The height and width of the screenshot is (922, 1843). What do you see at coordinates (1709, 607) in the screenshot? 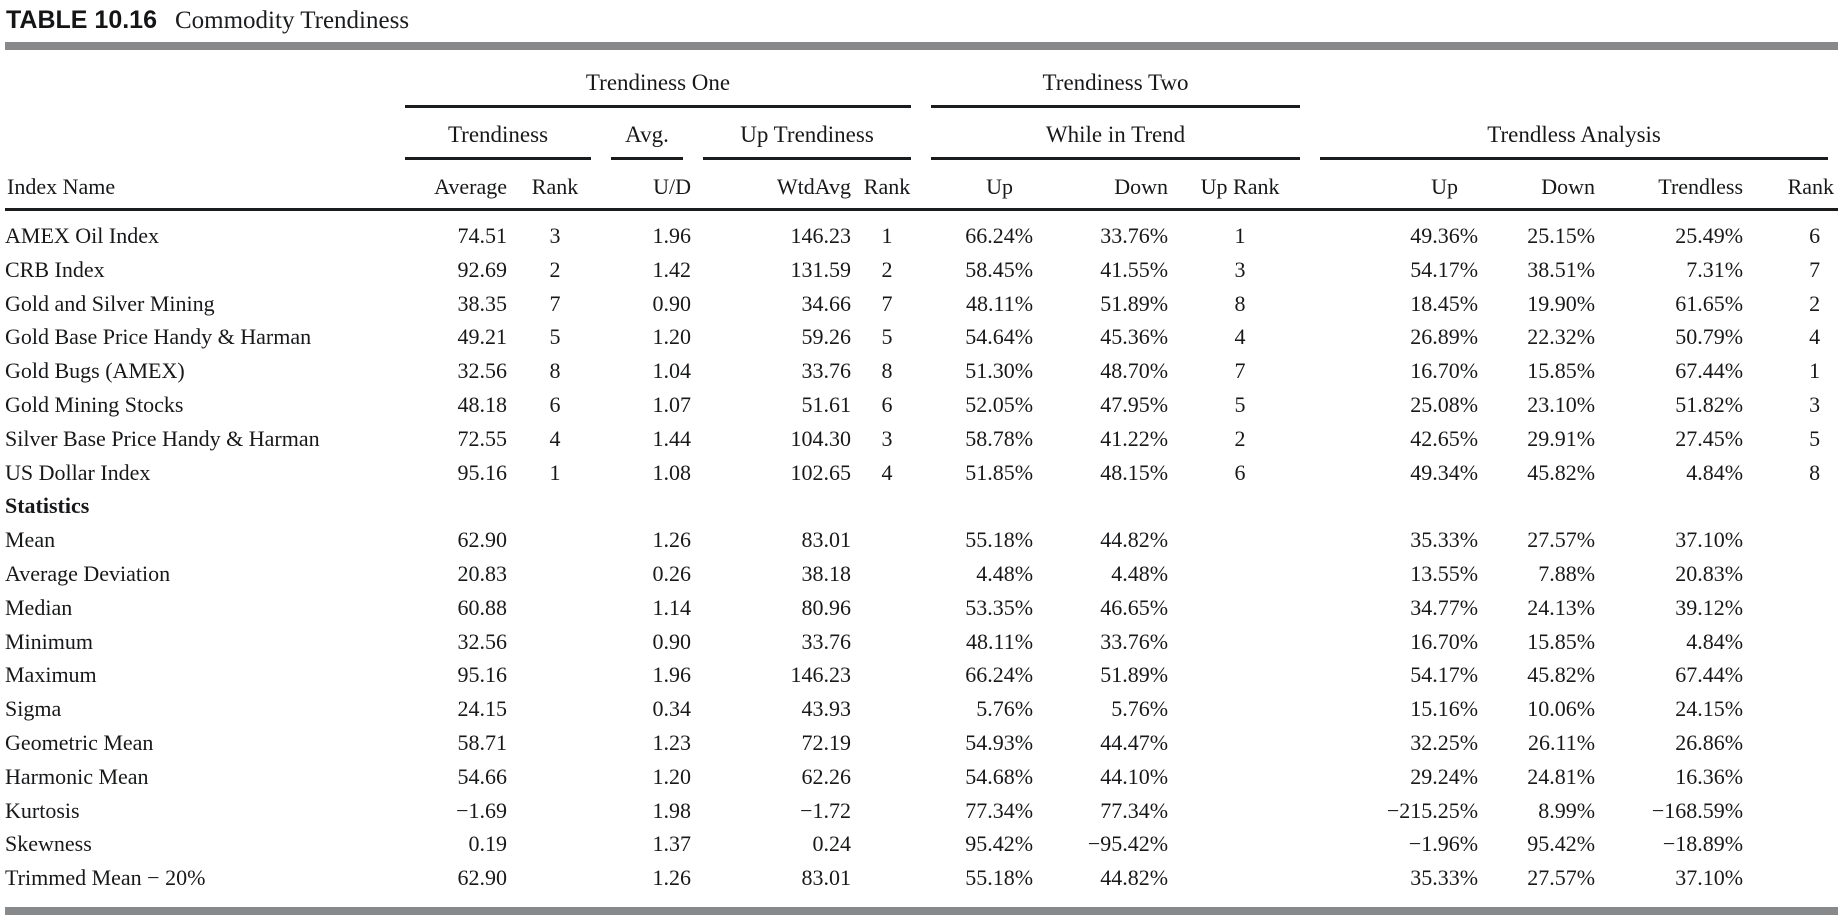
I see `cell: 39.12%` at bounding box center [1709, 607].